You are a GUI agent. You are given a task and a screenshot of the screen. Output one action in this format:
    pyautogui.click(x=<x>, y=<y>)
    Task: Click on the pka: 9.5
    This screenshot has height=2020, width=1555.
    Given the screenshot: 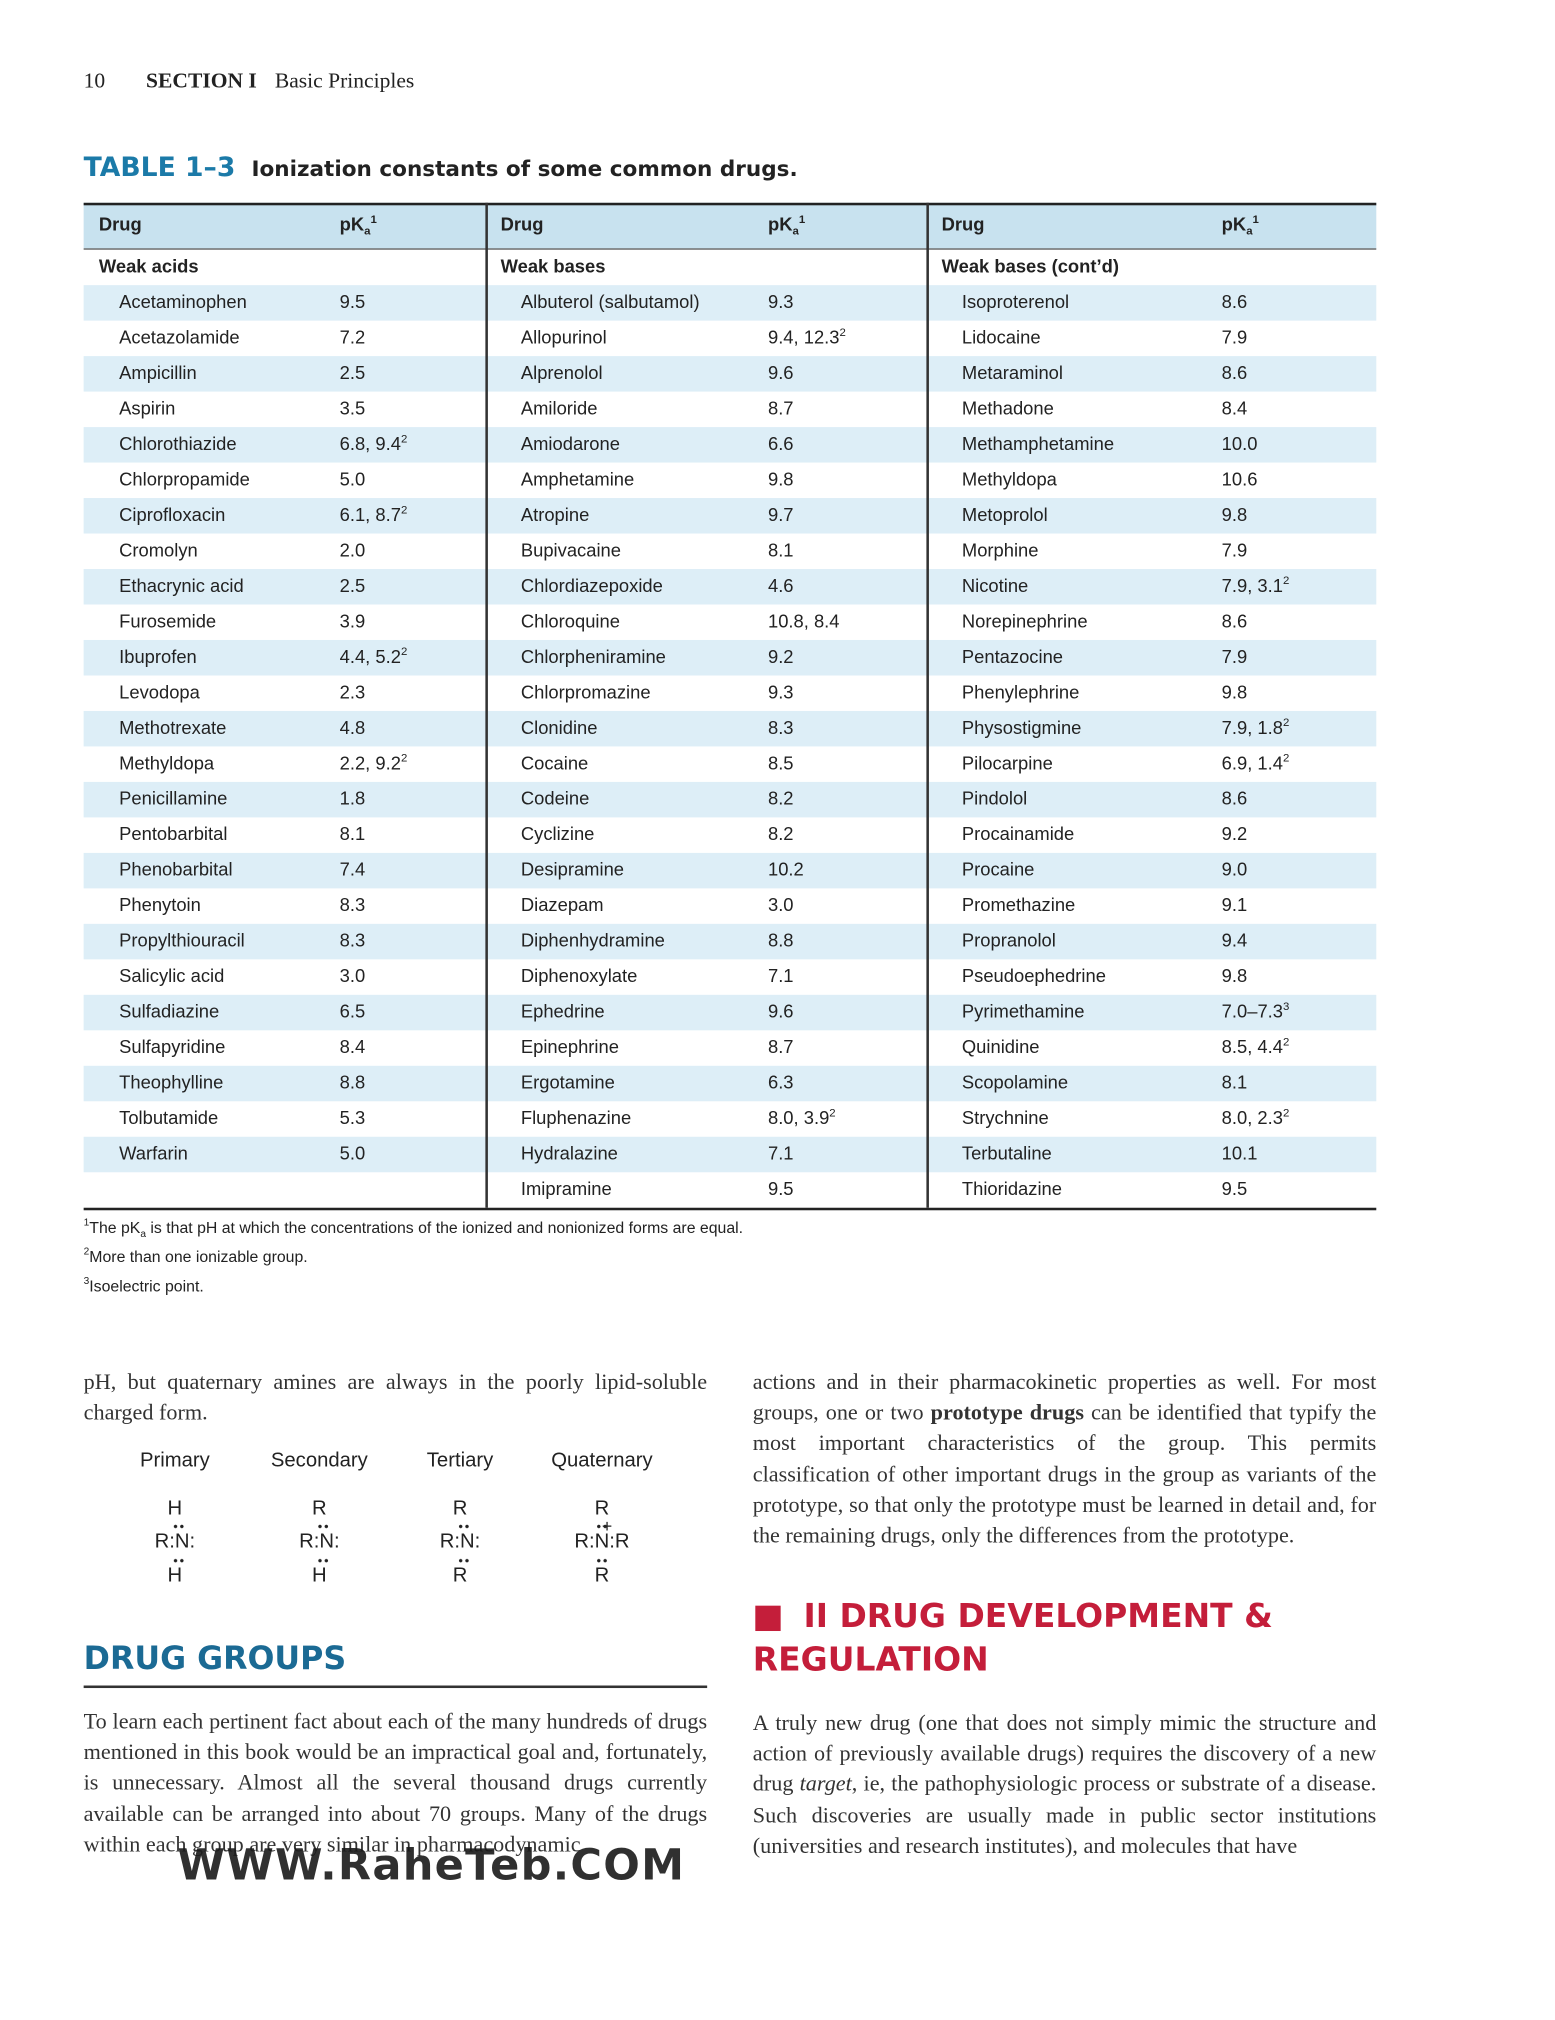 What is the action you would take?
    pyautogui.click(x=780, y=1190)
    